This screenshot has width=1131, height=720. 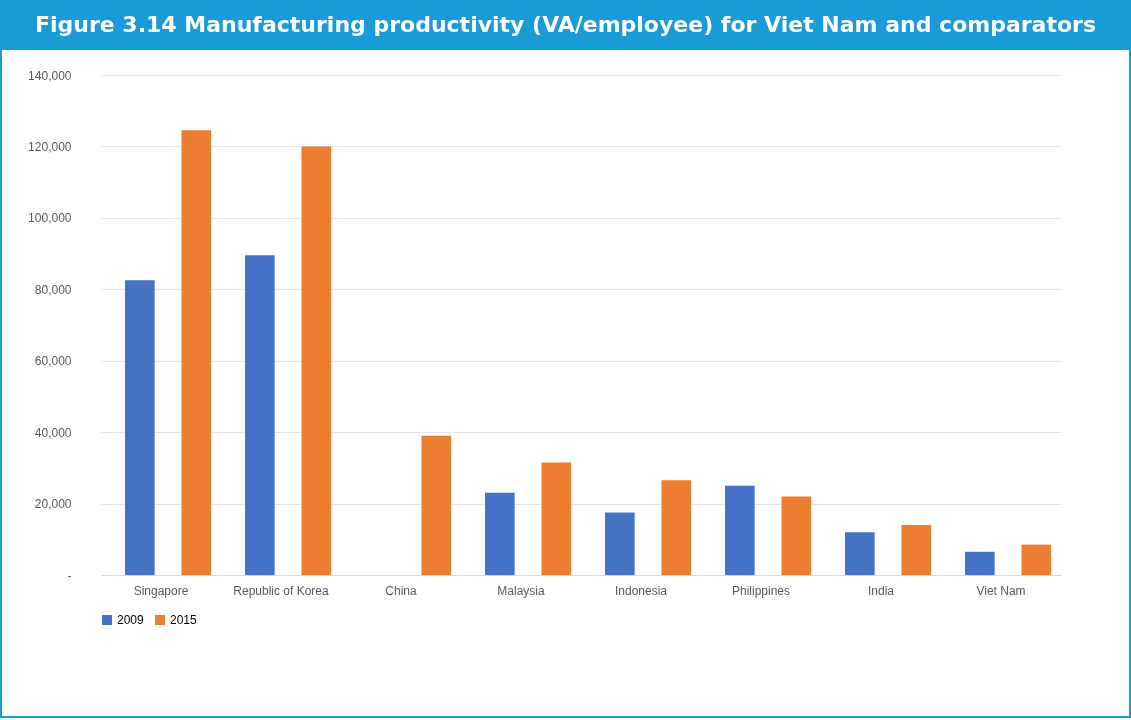 I want to click on y-tick-label: 100,000, so click(x=50, y=218).